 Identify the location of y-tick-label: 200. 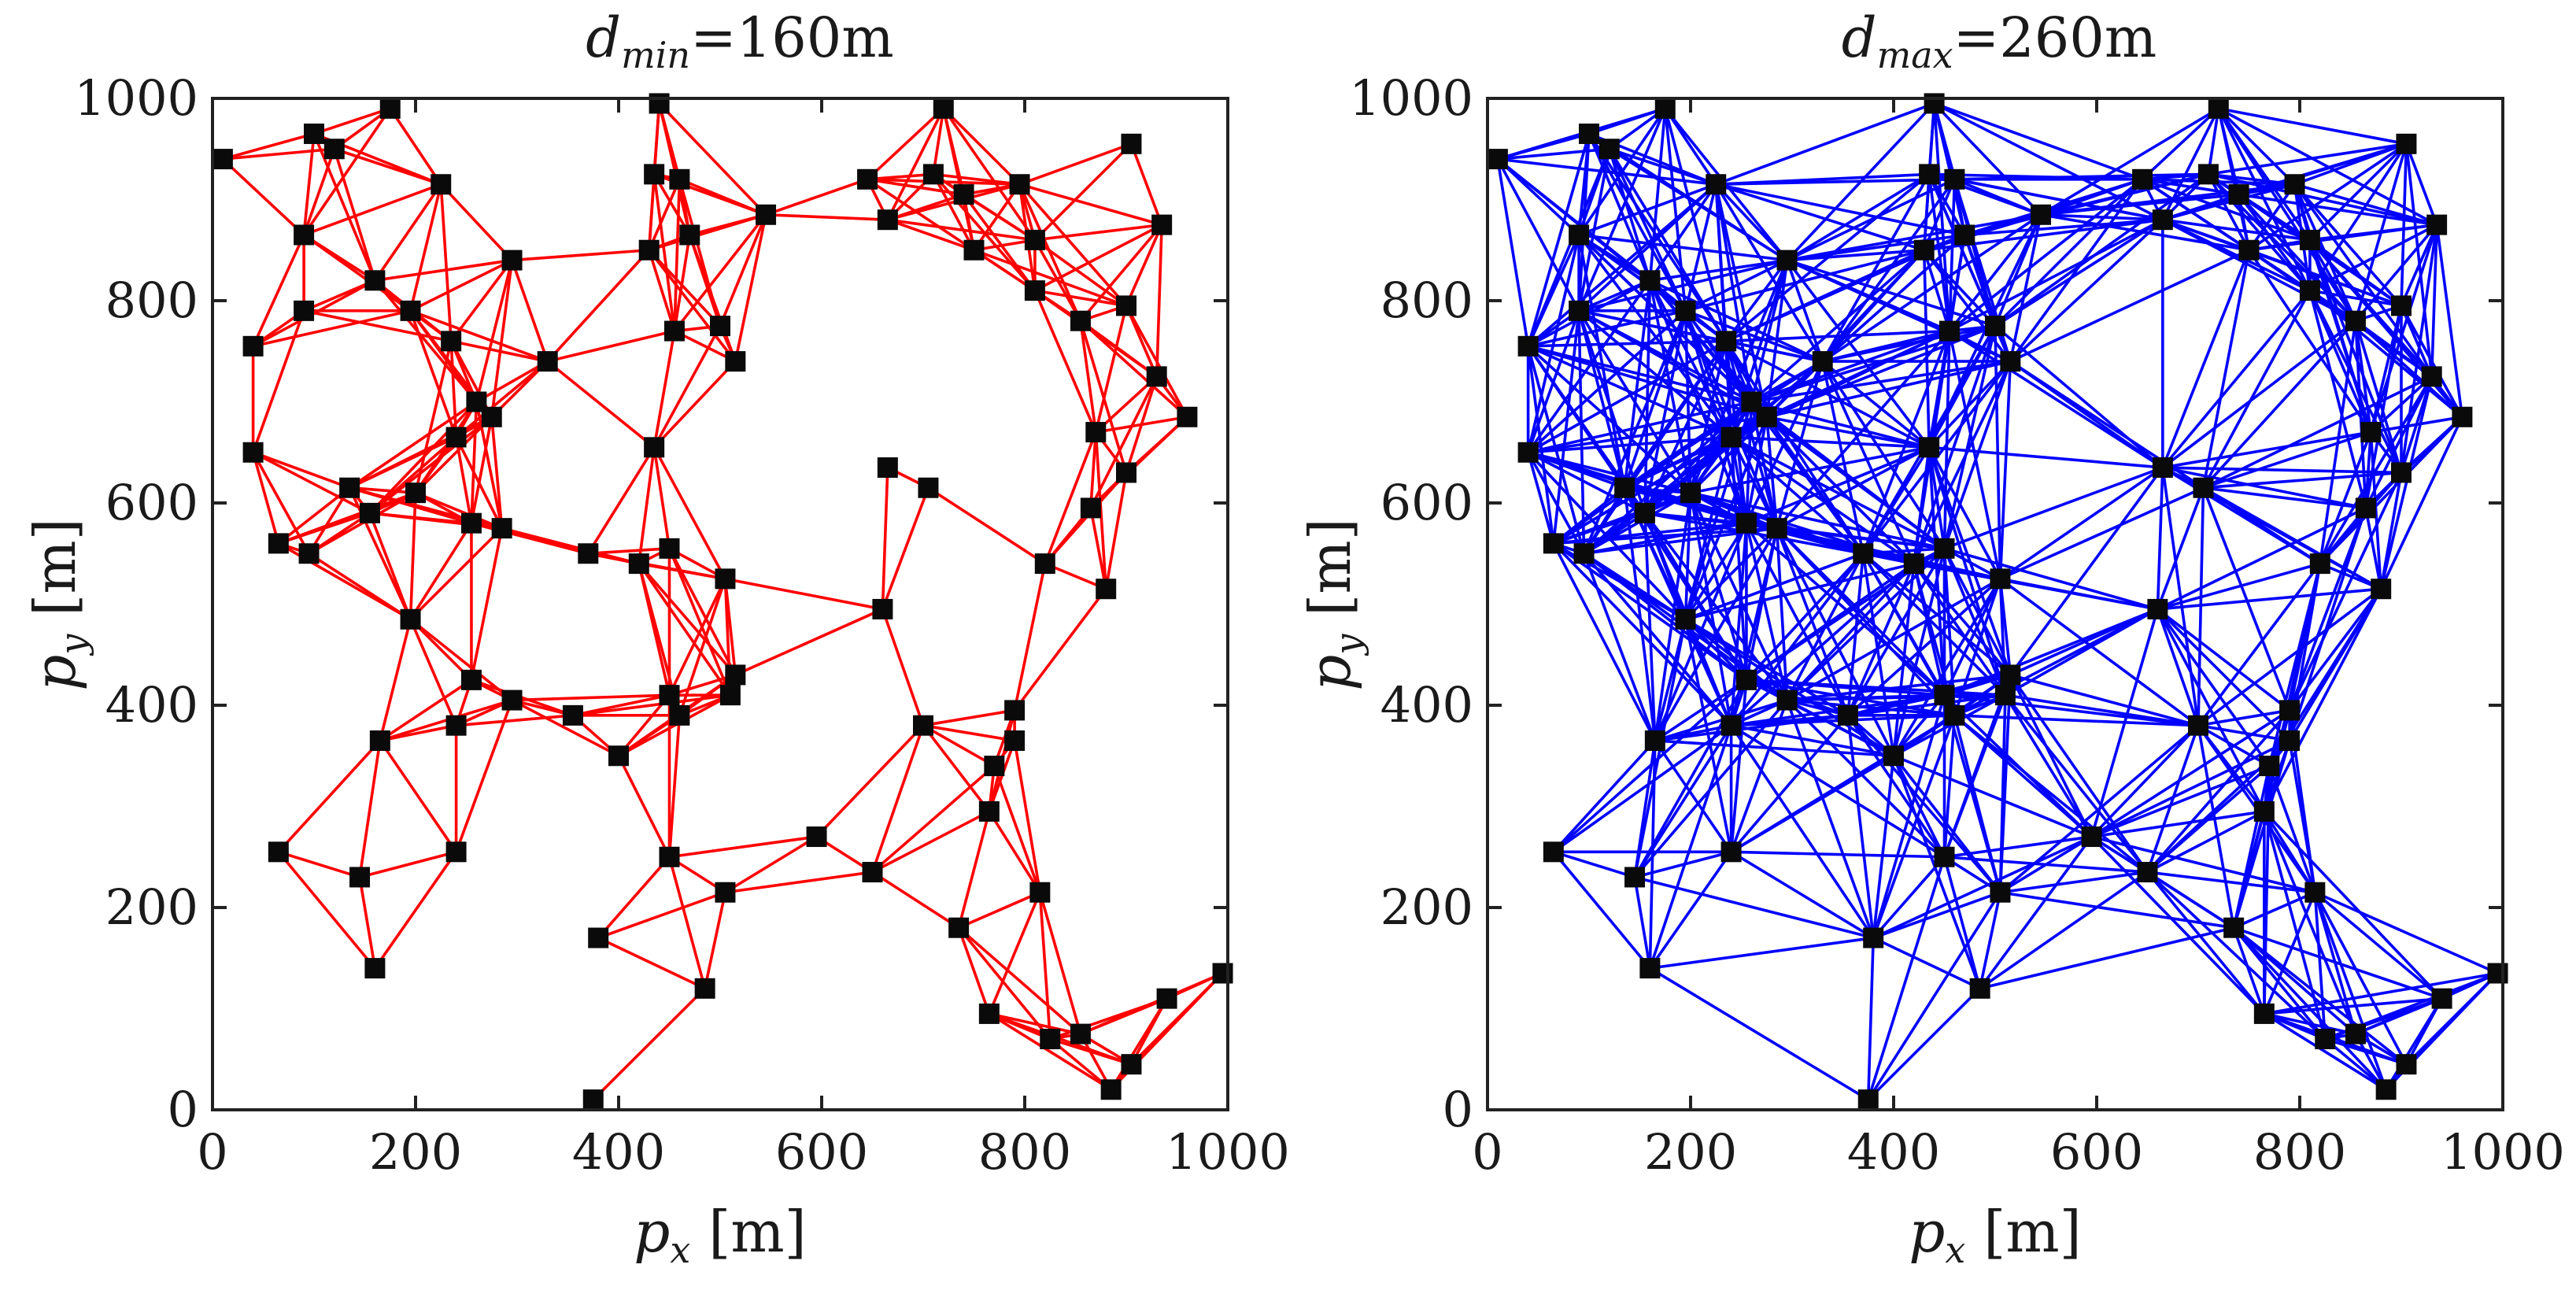
(151, 907).